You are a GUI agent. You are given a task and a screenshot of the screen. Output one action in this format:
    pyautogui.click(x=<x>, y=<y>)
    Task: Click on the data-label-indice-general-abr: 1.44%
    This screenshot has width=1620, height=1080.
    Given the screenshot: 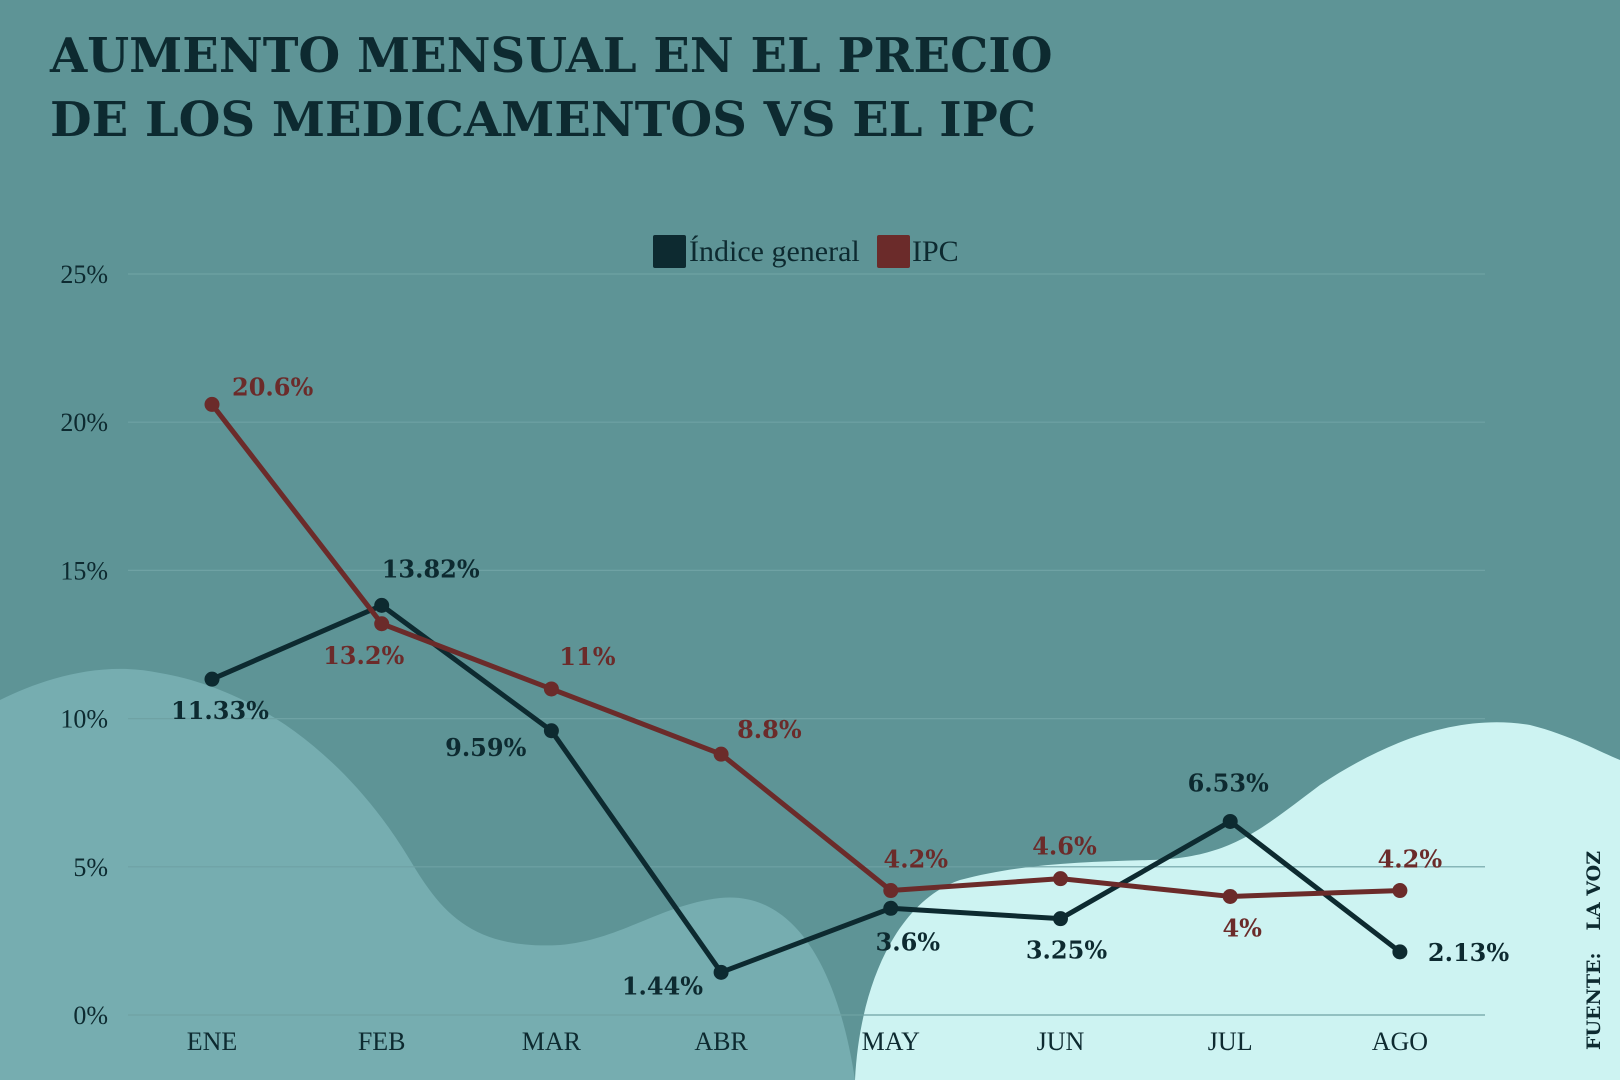 What is the action you would take?
    pyautogui.click(x=662, y=985)
    